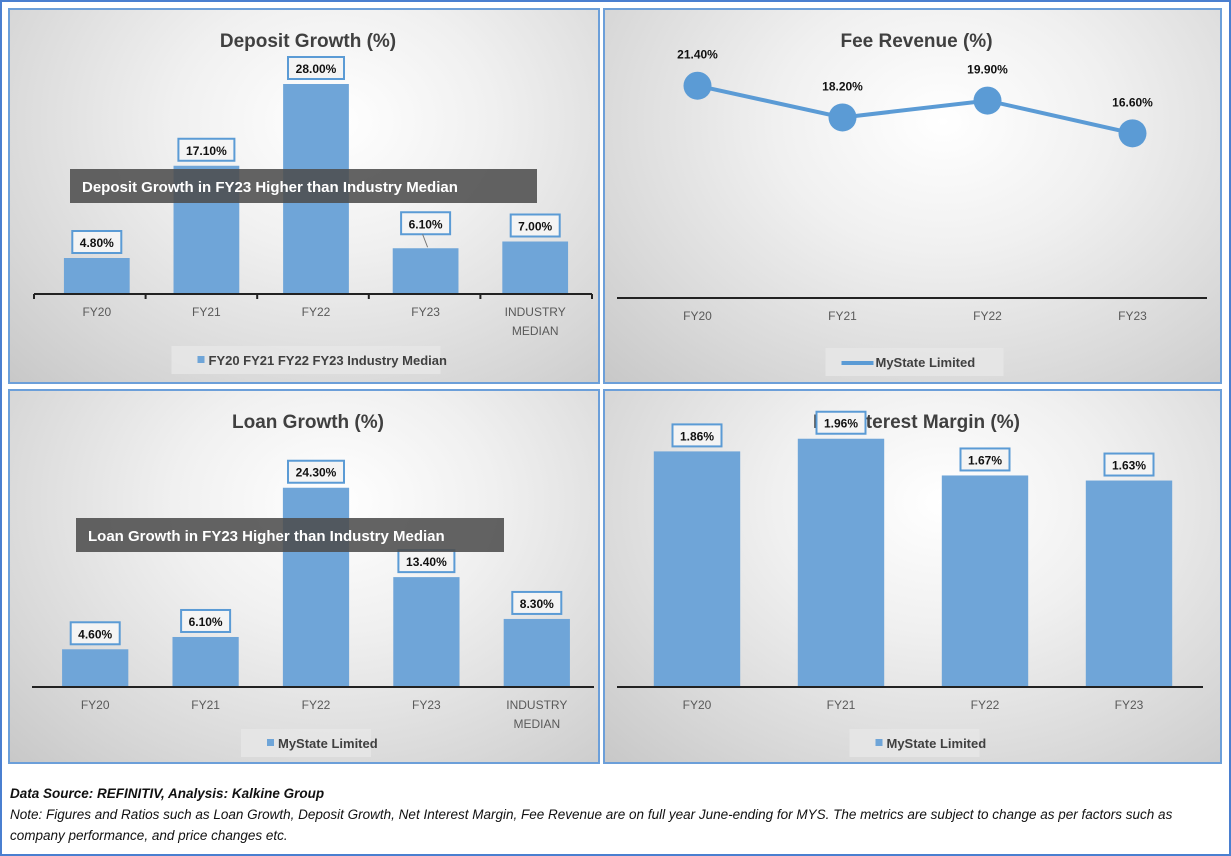  What do you see at coordinates (987, 70) in the screenshot?
I see `data-label-text: 19.90%` at bounding box center [987, 70].